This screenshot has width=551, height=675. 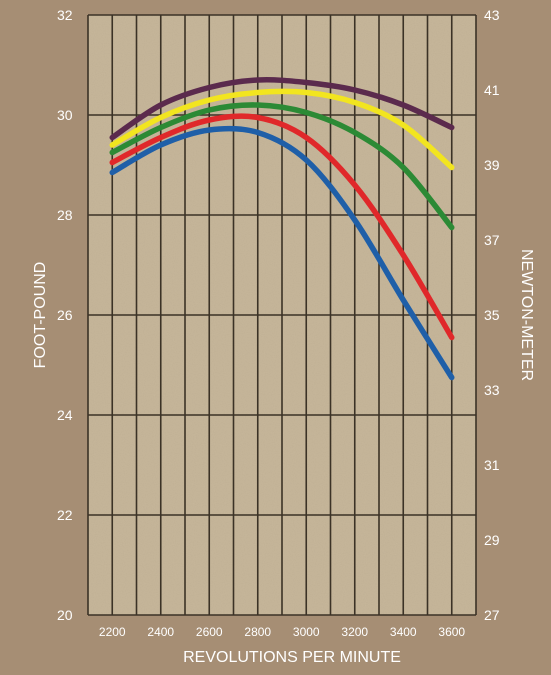 I want to click on x-tick-label: 3400, so click(x=403, y=632).